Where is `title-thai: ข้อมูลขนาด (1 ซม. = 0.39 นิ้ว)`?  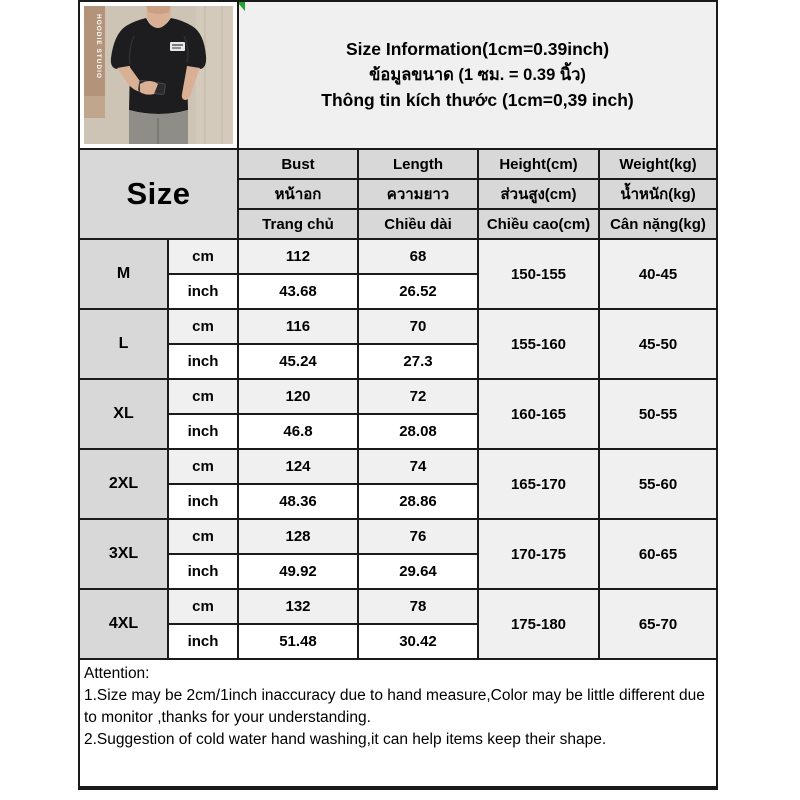 title-thai: ข้อมูลขนาด (1 ซม. = 0.39 นิ้ว) is located at coordinates (477, 74).